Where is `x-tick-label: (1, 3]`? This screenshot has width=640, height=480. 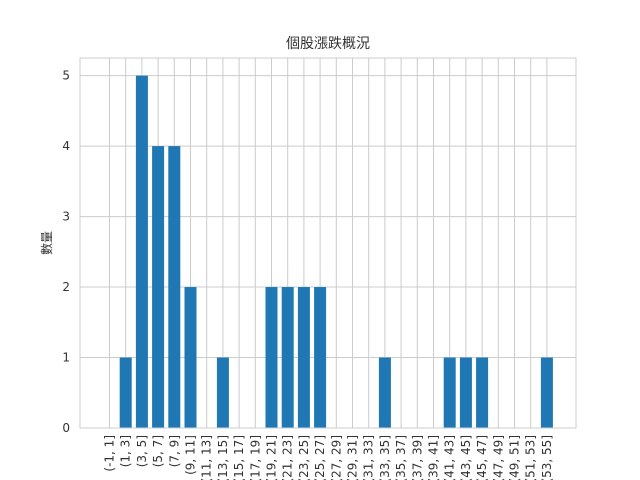 x-tick-label: (1, 3] is located at coordinates (126, 451).